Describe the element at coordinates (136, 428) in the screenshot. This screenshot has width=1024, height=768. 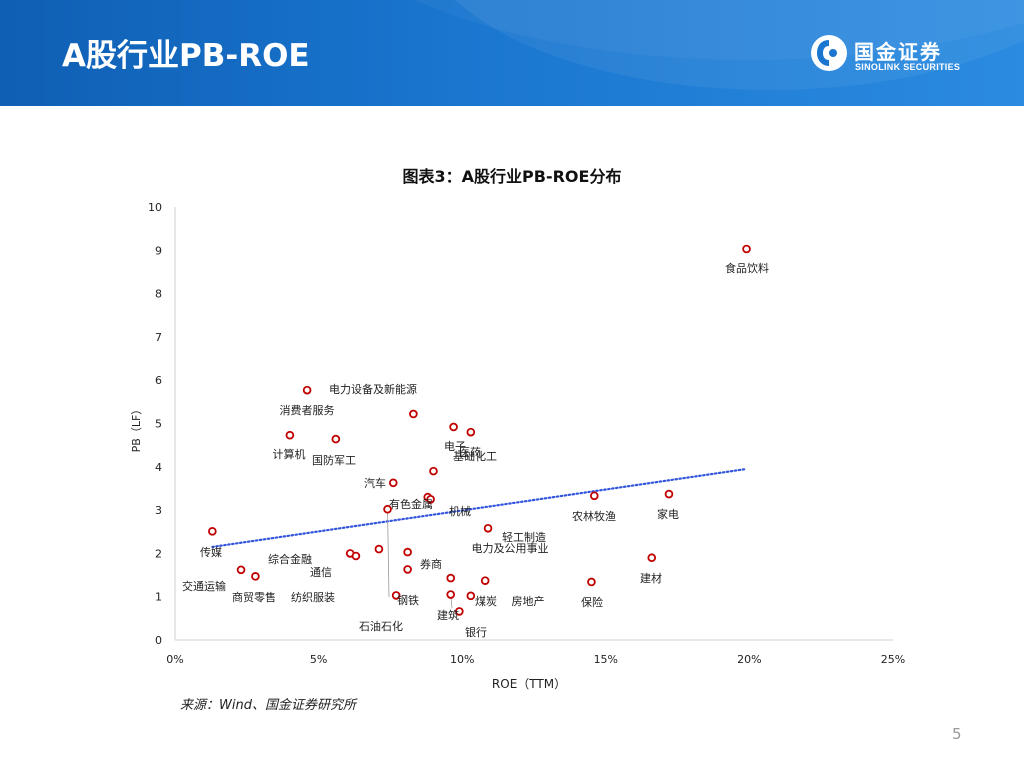
I see `y-axis-label: PB（LF）` at that location.